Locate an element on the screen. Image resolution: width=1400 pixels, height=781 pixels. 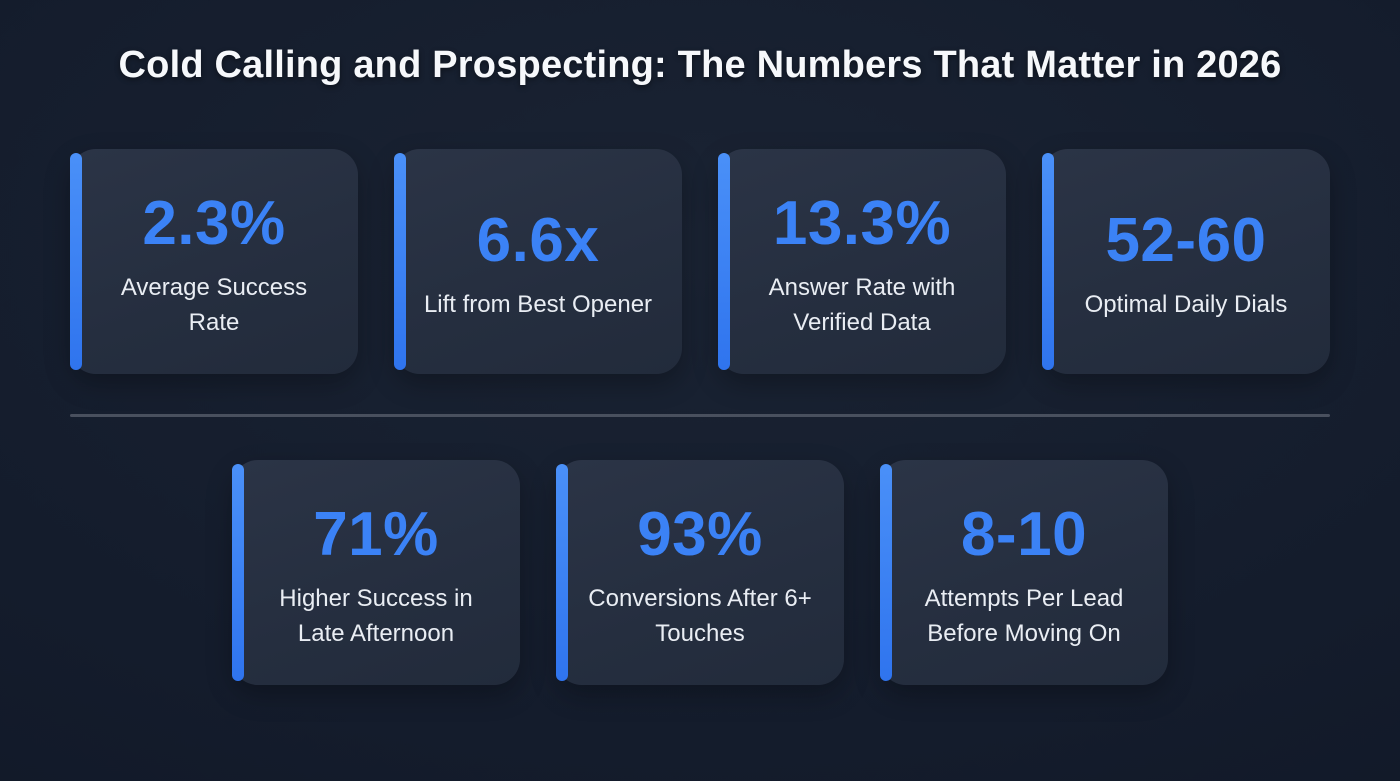
stat-card-optimal-daily-dials: 52-60 Optimal Daily Dials is located at coordinates (1186, 261).